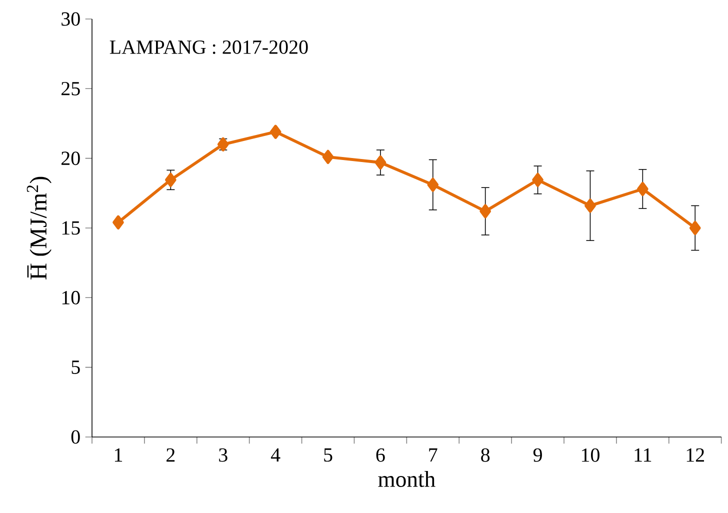  What do you see at coordinates (71, 19) in the screenshot?
I see `y-tick-label: 30` at bounding box center [71, 19].